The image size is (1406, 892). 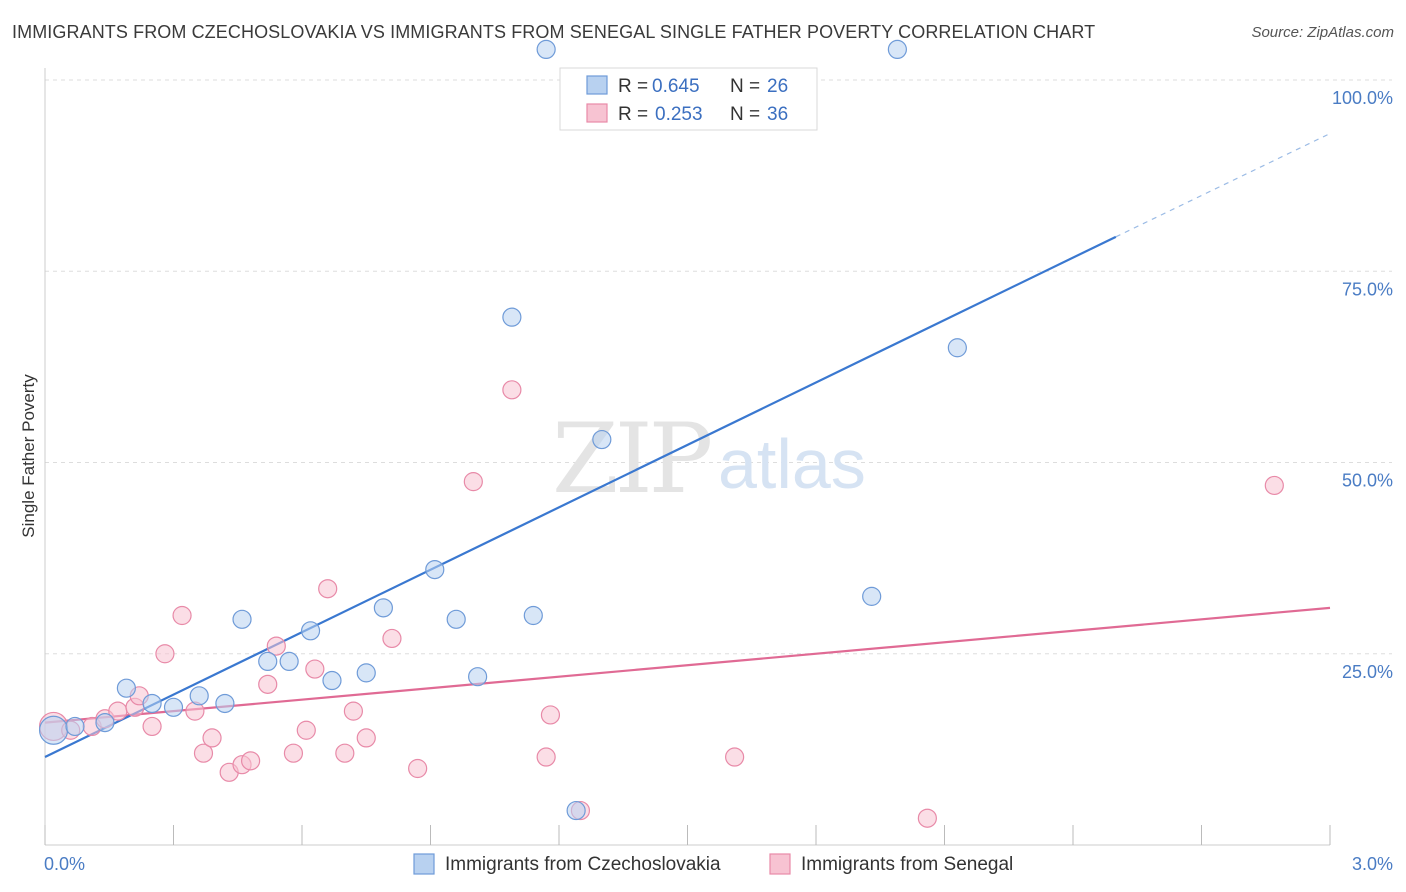 What do you see at coordinates (633, 86) in the screenshot?
I see `legend-r-label-1: R =` at bounding box center [633, 86].